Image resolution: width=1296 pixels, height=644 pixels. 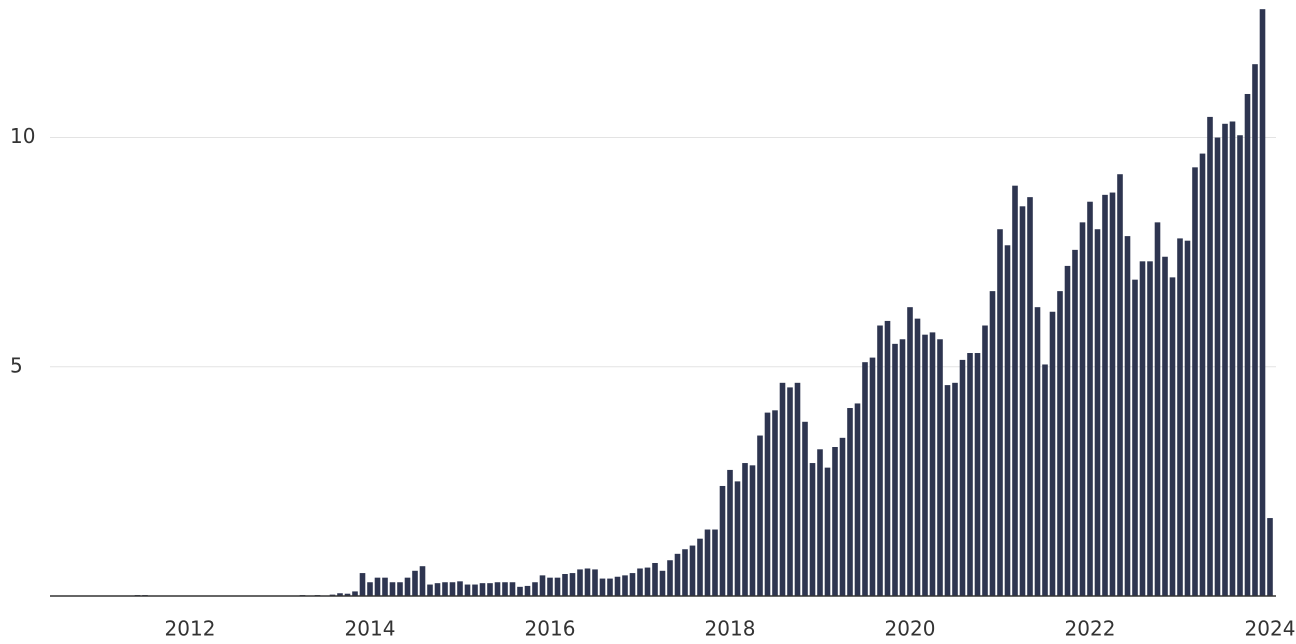 What do you see at coordinates (16, 365) in the screenshot?
I see `y-tick-label: 5` at bounding box center [16, 365].